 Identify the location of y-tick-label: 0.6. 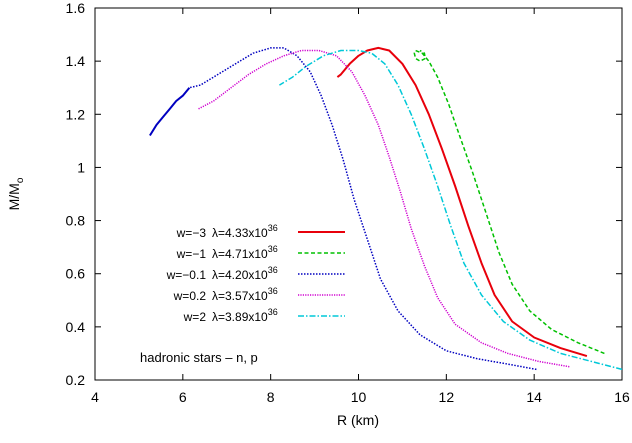
(76, 274).